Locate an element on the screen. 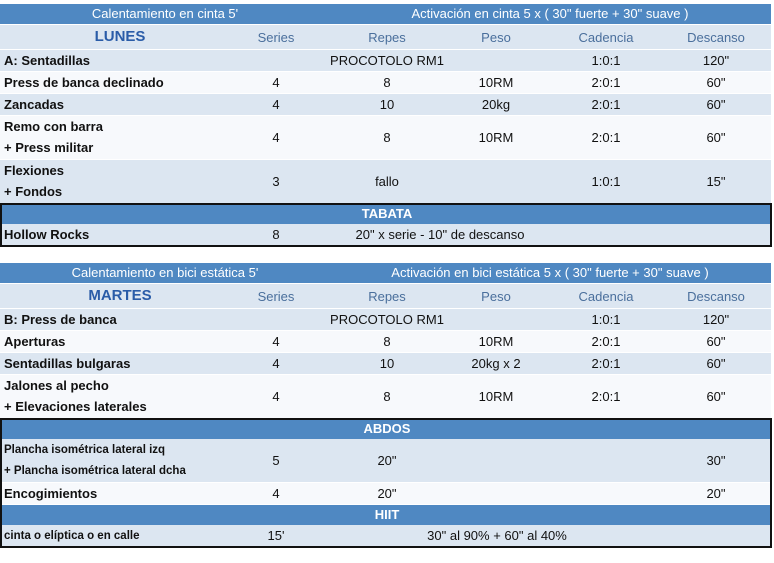  weight-cell: 20kg x 2 is located at coordinates (496, 363).